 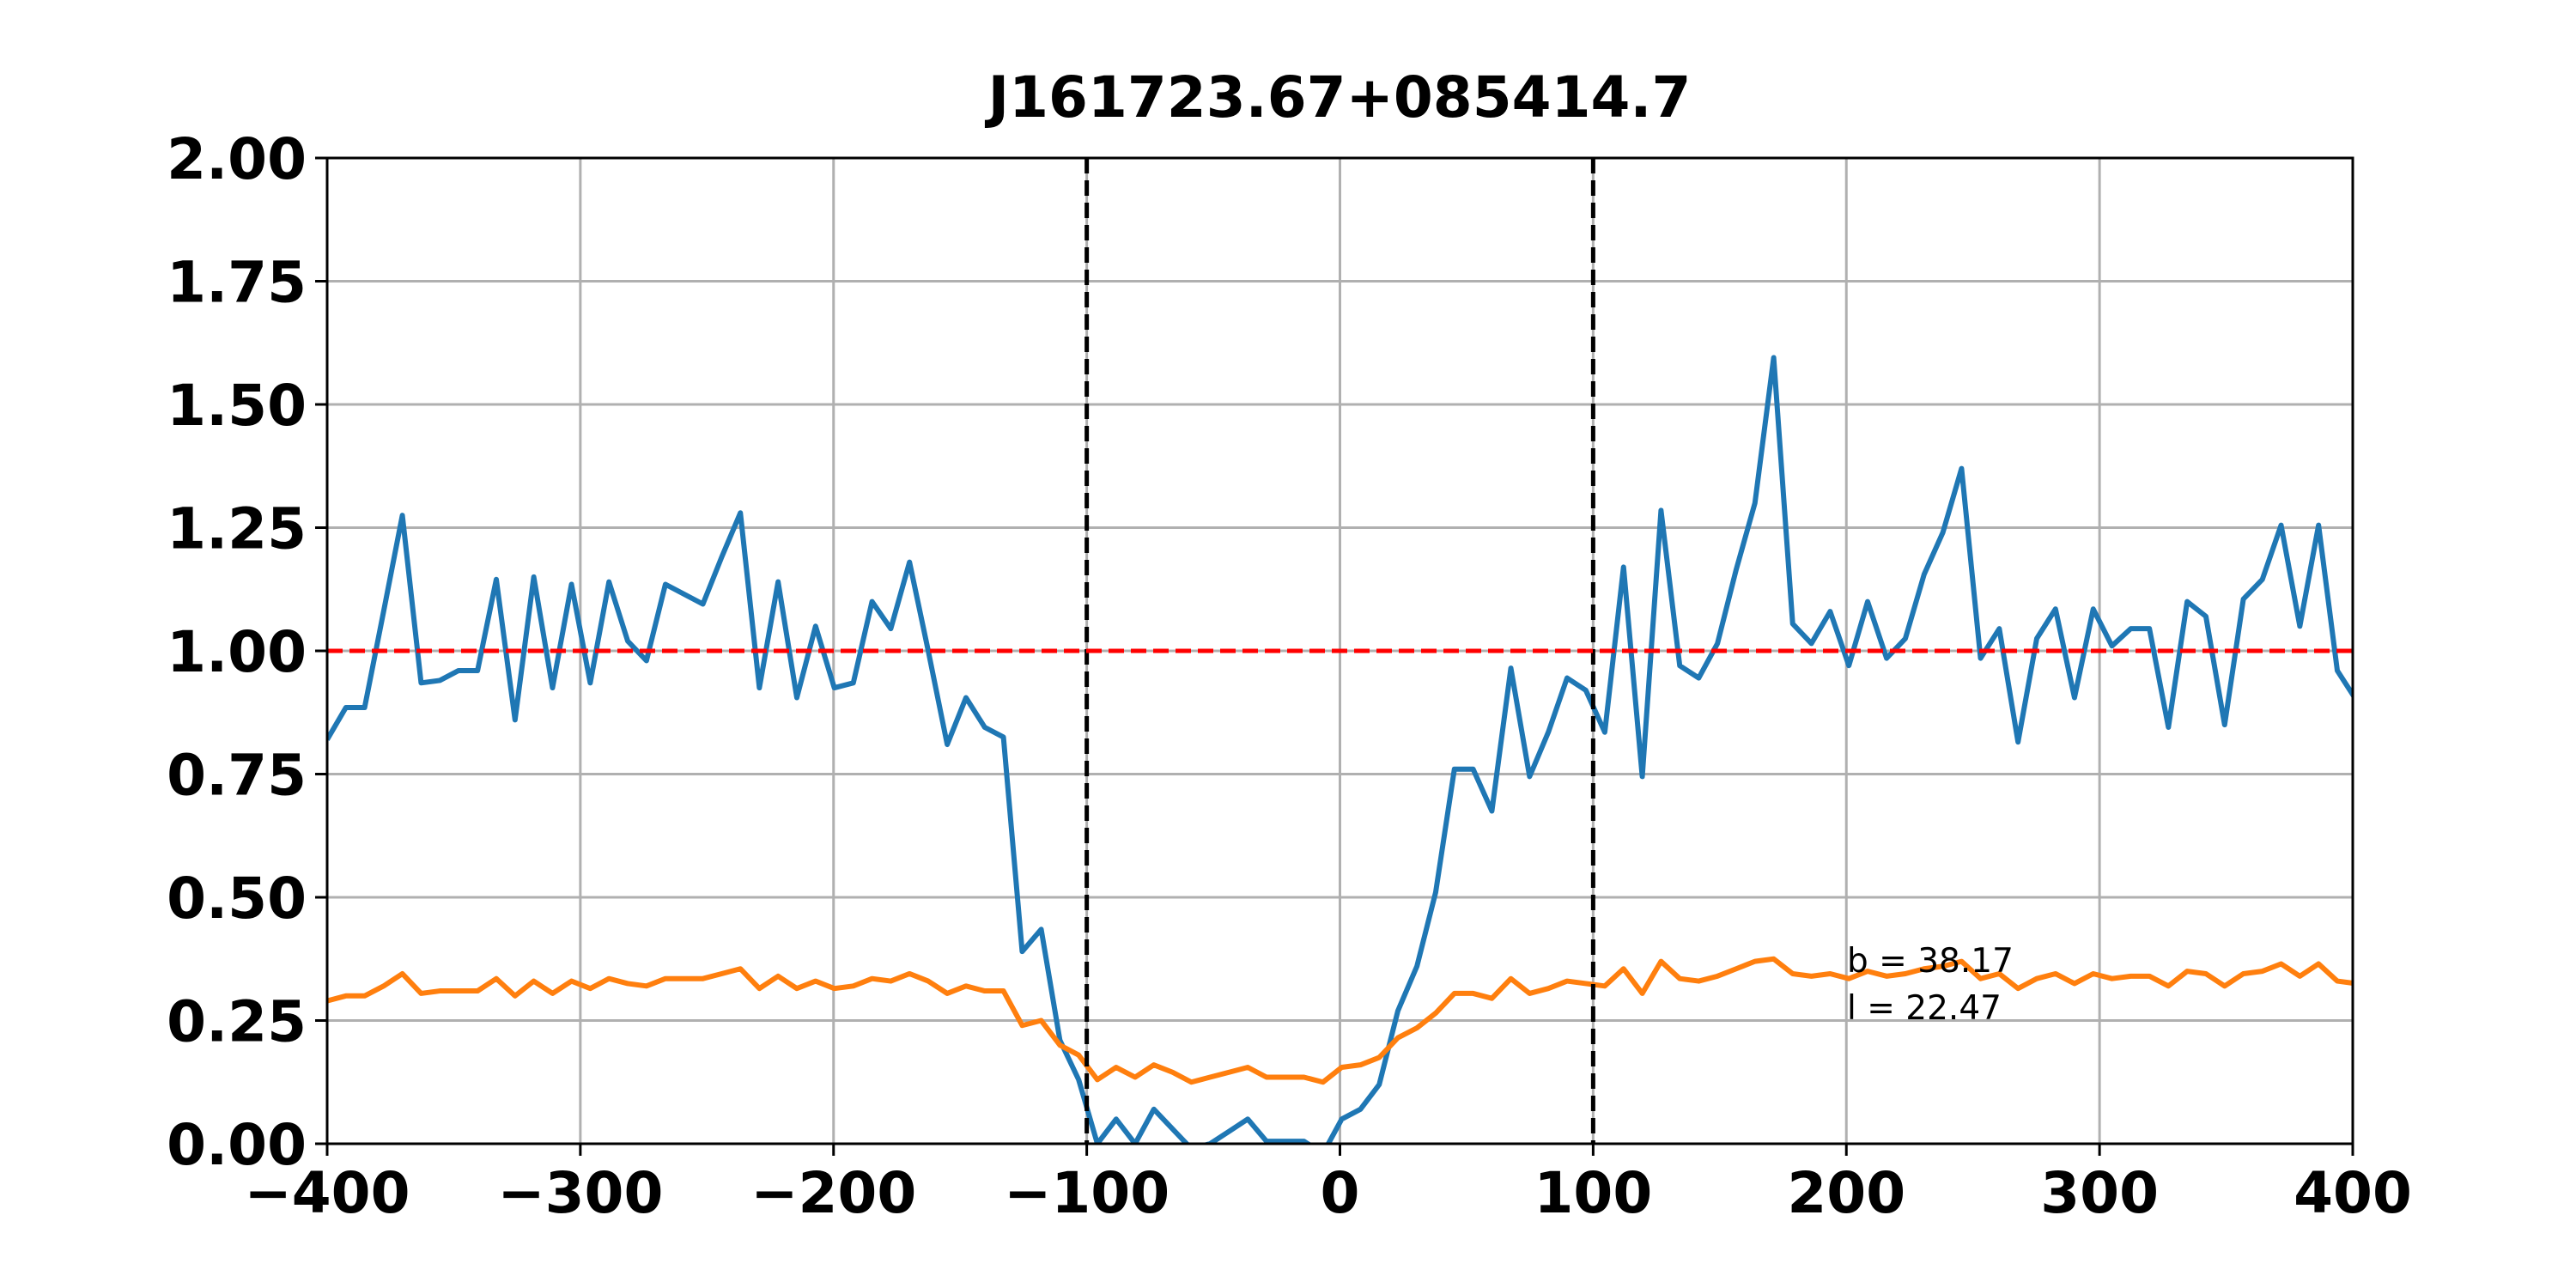 What do you see at coordinates (237, 283) in the screenshot?
I see `y-tick-label: 1.75` at bounding box center [237, 283].